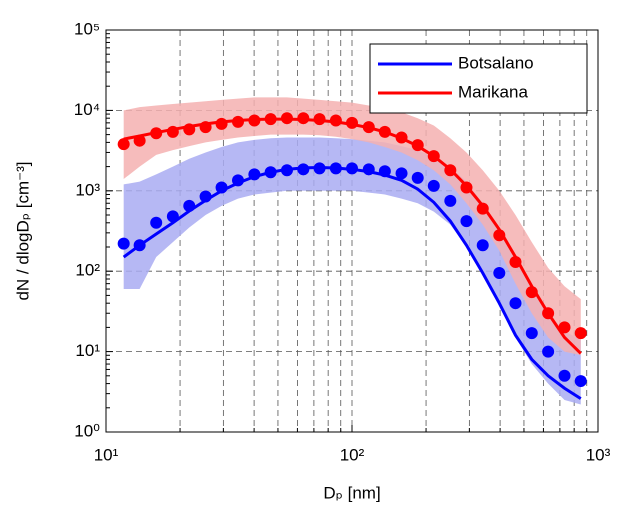  Describe the element at coordinates (106, 454) in the screenshot. I see `x-tick-label: 10¹` at that location.